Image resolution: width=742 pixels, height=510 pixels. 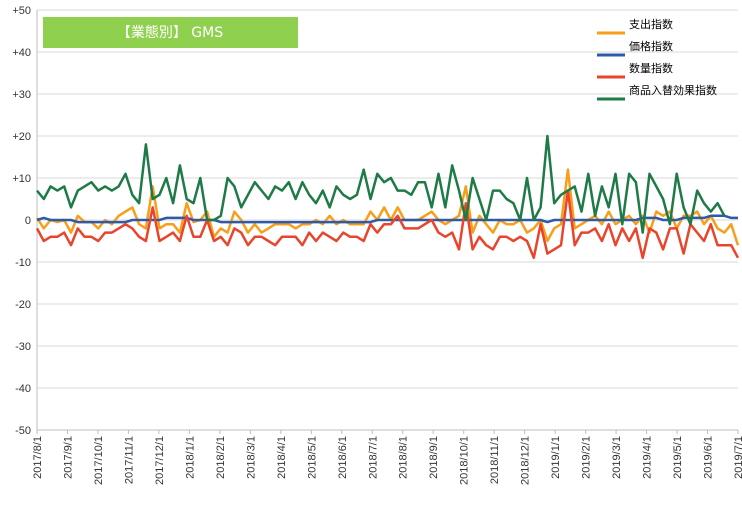 I want to click on legend-label: 支出指数, so click(x=651, y=24).